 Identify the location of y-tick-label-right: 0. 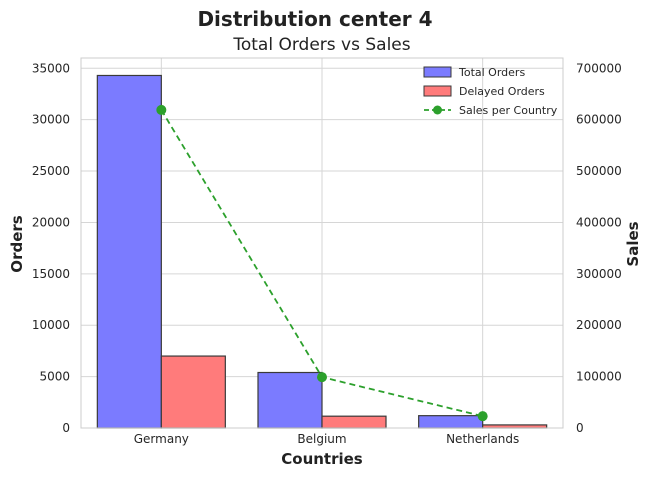
(580, 428).